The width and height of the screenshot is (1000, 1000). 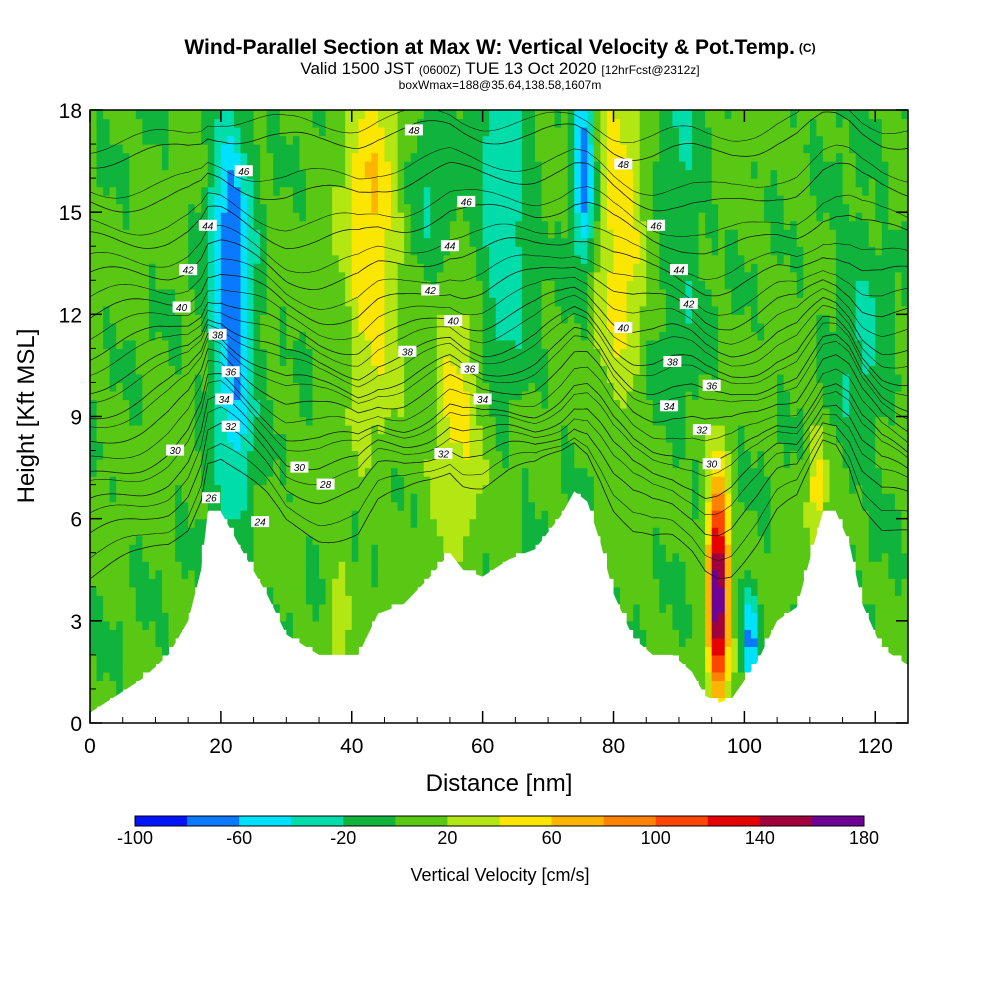 I want to click on utc-time: (0600Z), so click(x=439, y=70).